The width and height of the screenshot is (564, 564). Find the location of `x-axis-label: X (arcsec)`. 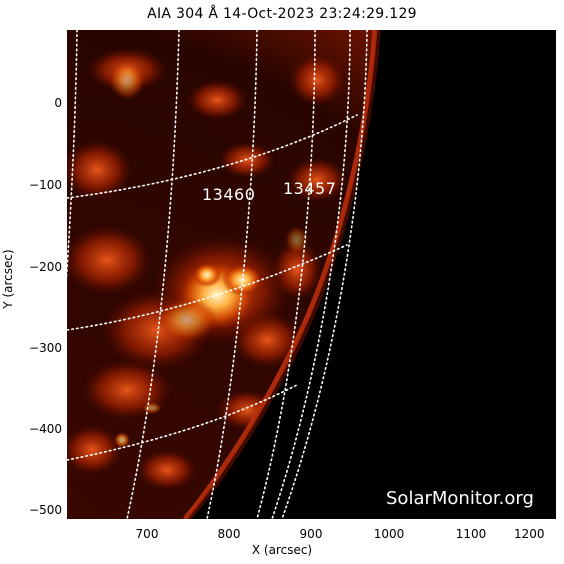

x-axis-label: X (arcsec) is located at coordinates (282, 550).